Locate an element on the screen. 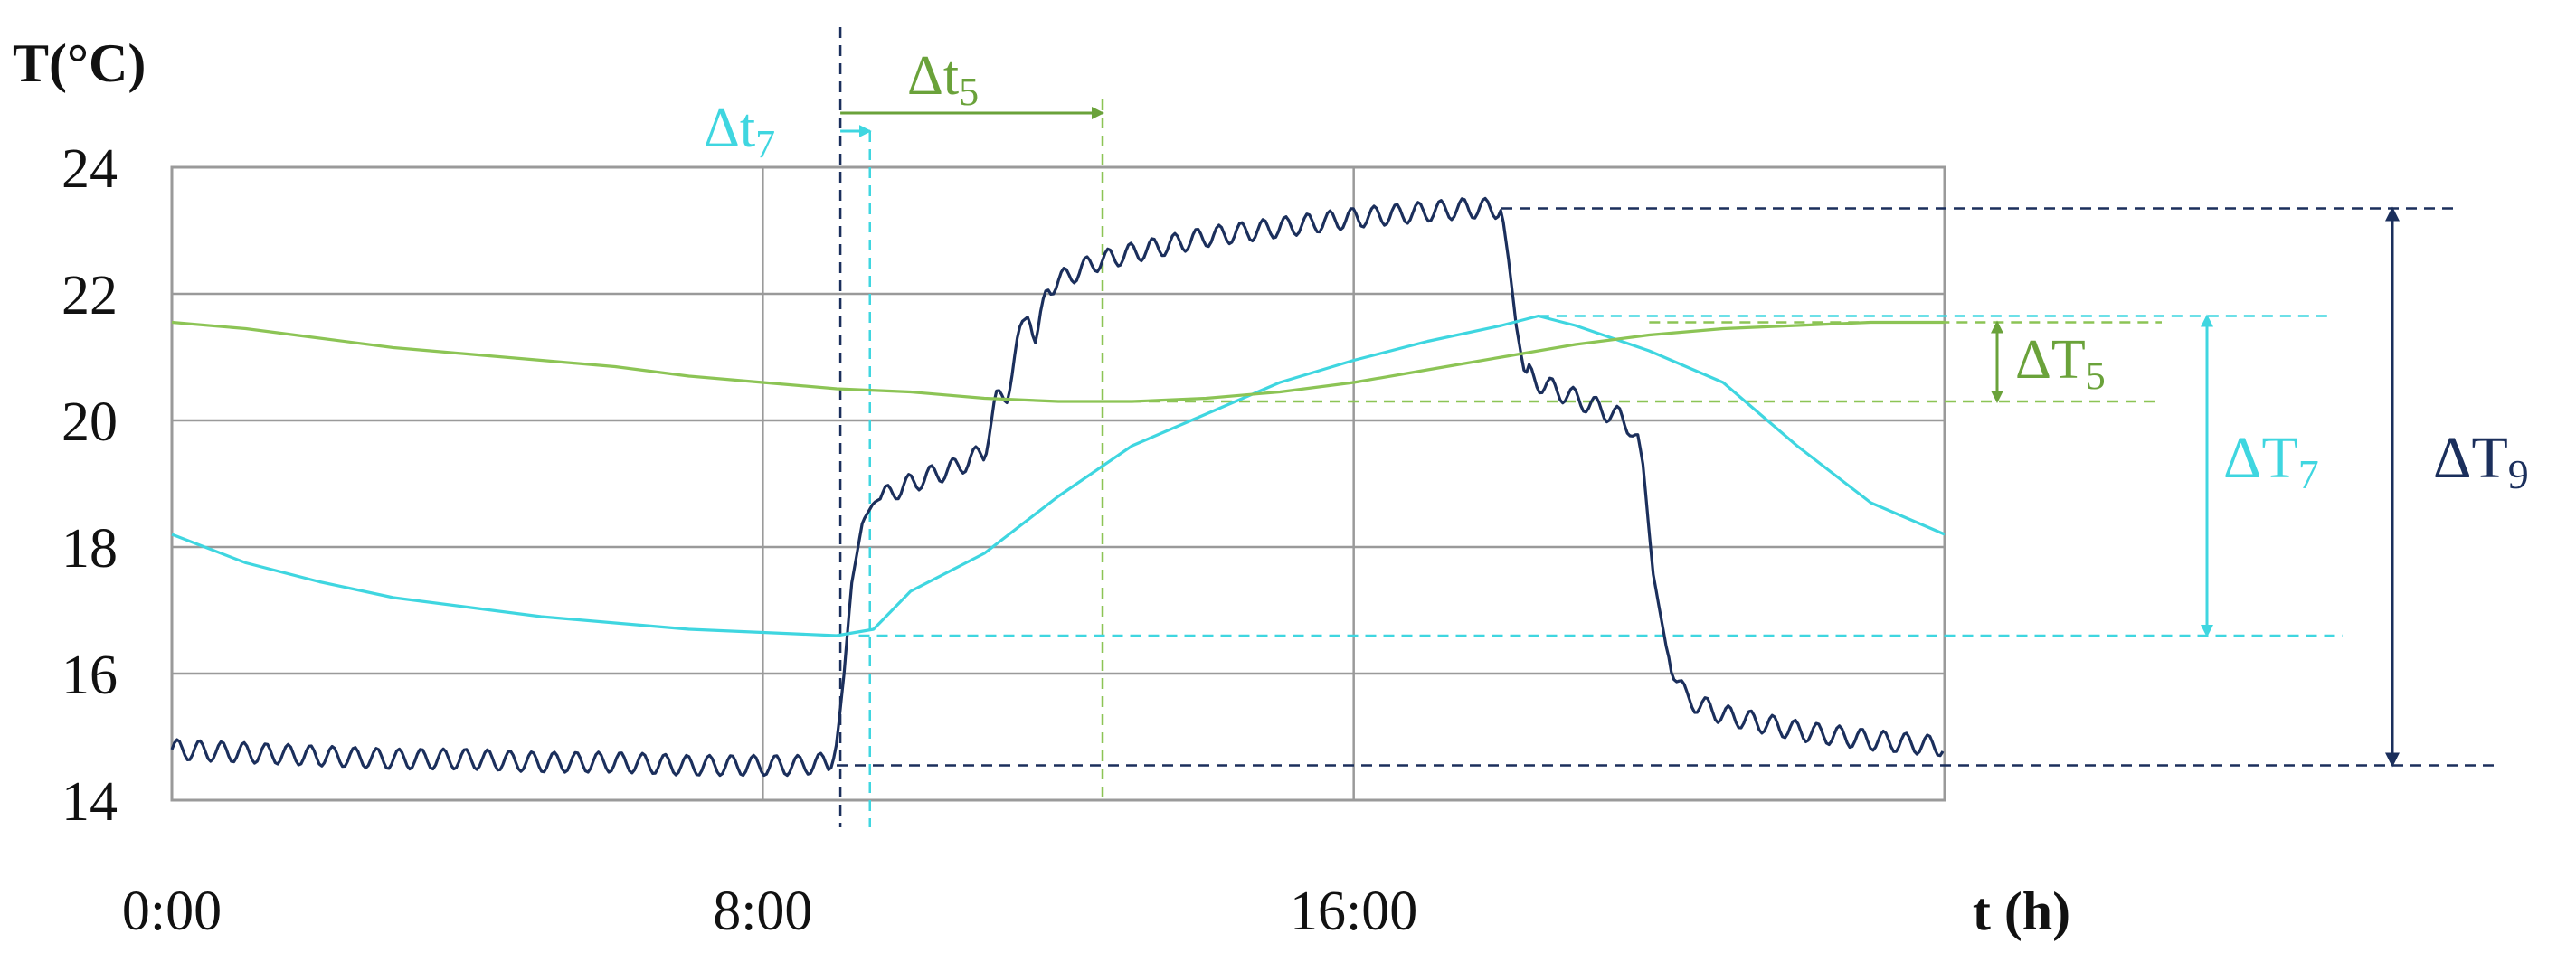 The width and height of the screenshot is (2576, 962). delta-t7-label: Δt7 is located at coordinates (739, 132).